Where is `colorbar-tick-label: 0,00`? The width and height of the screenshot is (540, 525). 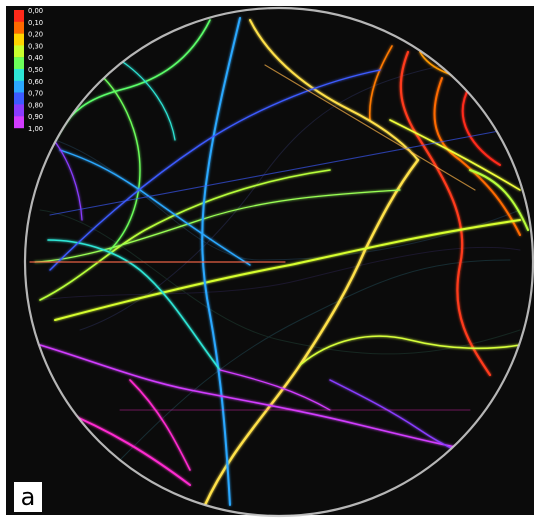
colorbar-tick-label: 0,00 is located at coordinates (35, 11).